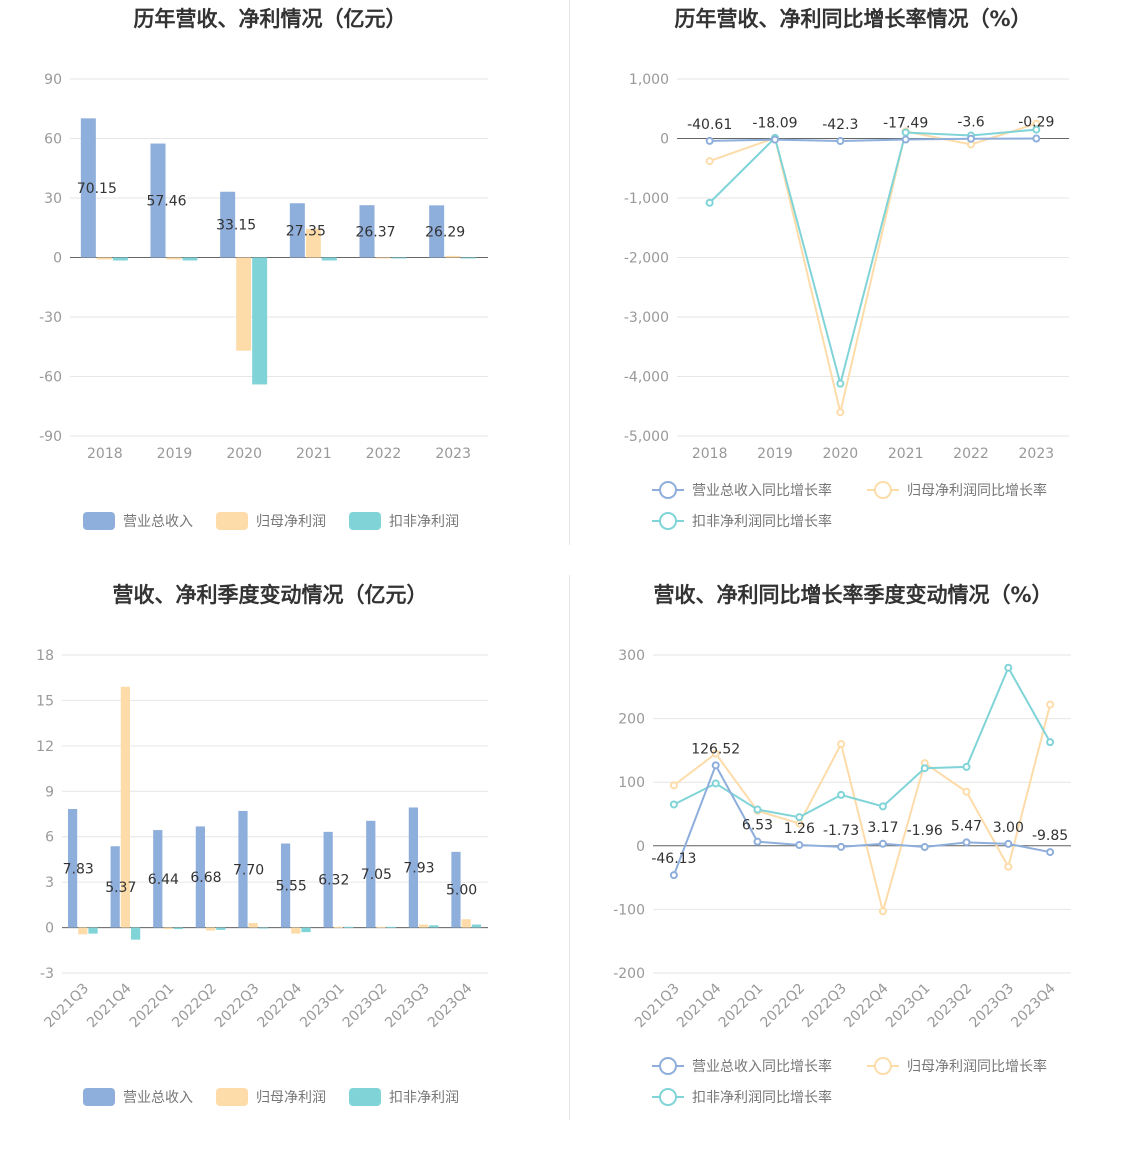 The height and width of the screenshot is (1158, 1134). What do you see at coordinates (291, 887) in the screenshot?
I see `data-label: 5.55` at bounding box center [291, 887].